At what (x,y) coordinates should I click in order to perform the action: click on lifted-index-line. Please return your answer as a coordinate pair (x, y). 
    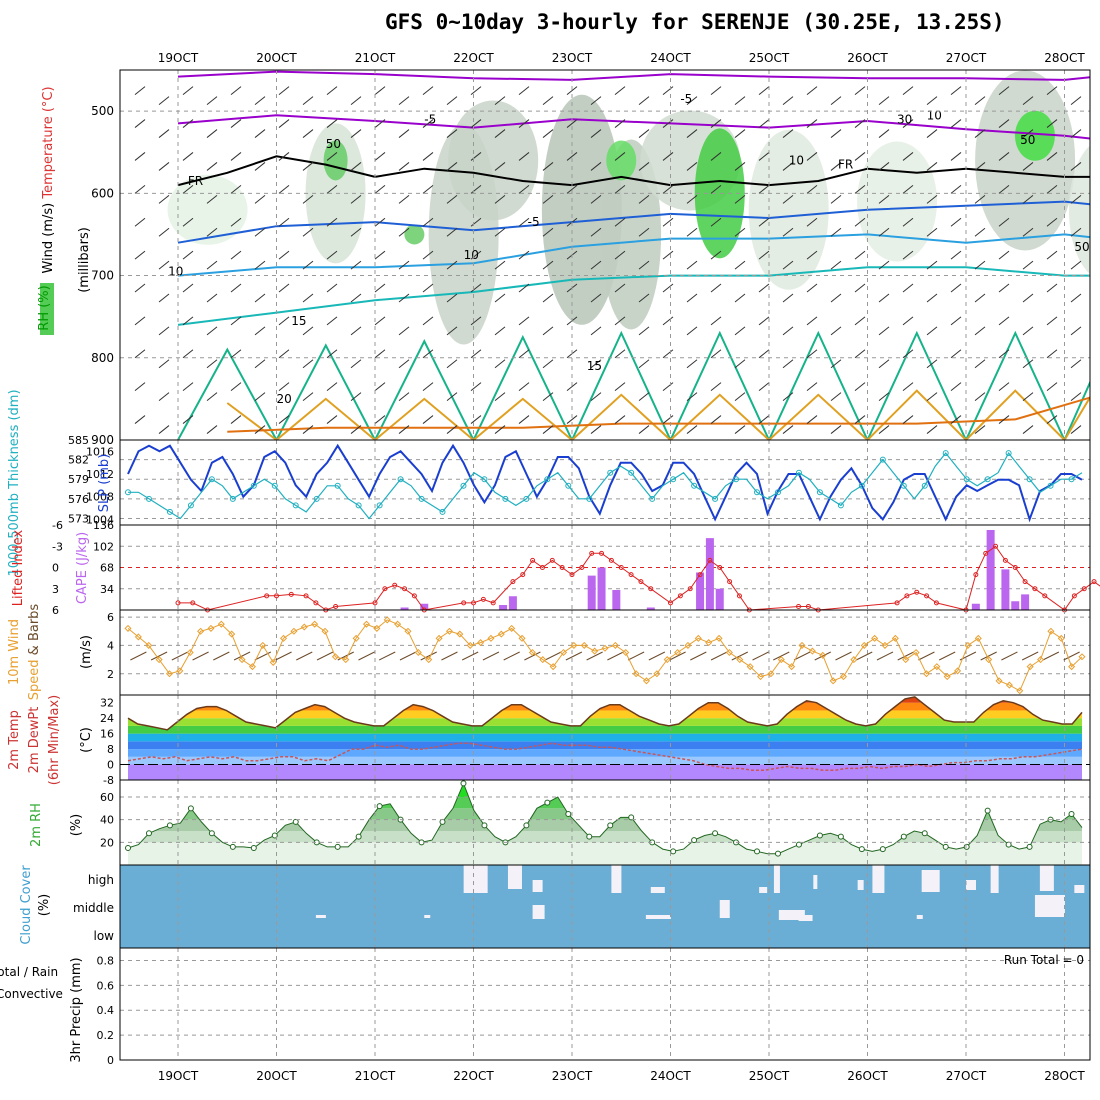
    Looking at the image, I should click on (639, 578).